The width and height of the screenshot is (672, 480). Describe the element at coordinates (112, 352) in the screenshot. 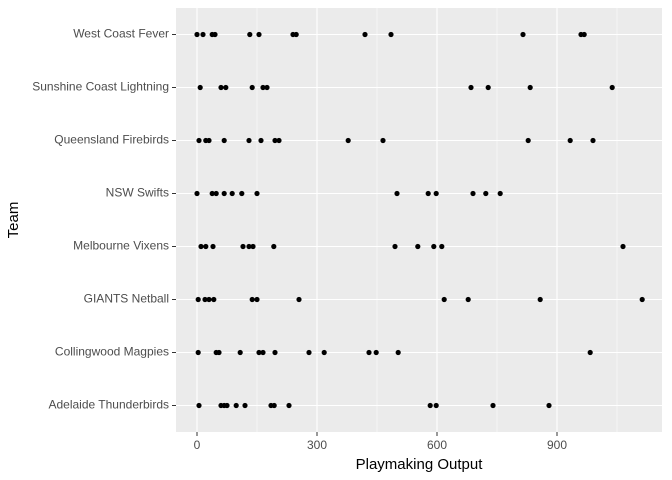

I see `y-tick-label: Collingwood Magpies` at that location.